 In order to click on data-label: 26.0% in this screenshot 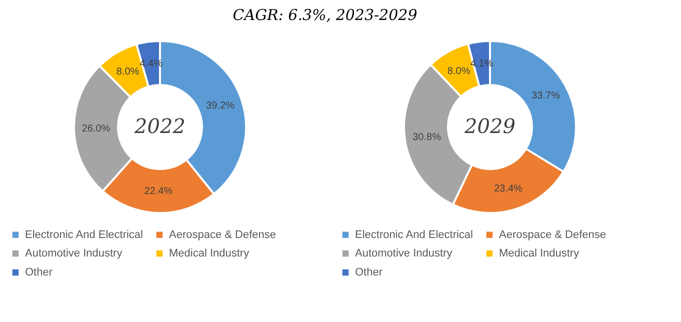, I will do `click(96, 129)`.